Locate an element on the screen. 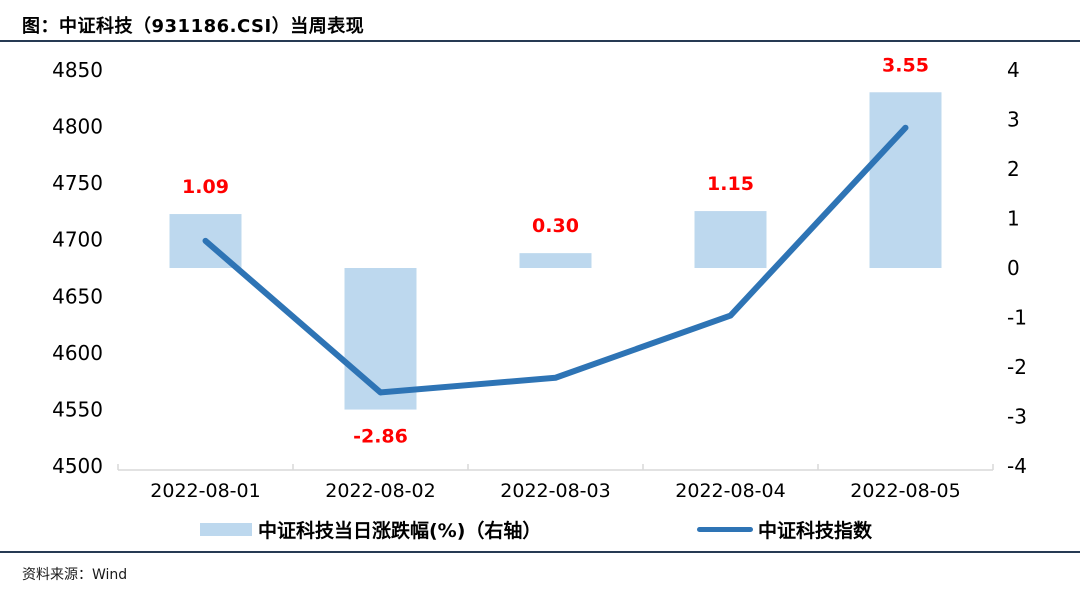  bar-series-swatch is located at coordinates (226, 529).